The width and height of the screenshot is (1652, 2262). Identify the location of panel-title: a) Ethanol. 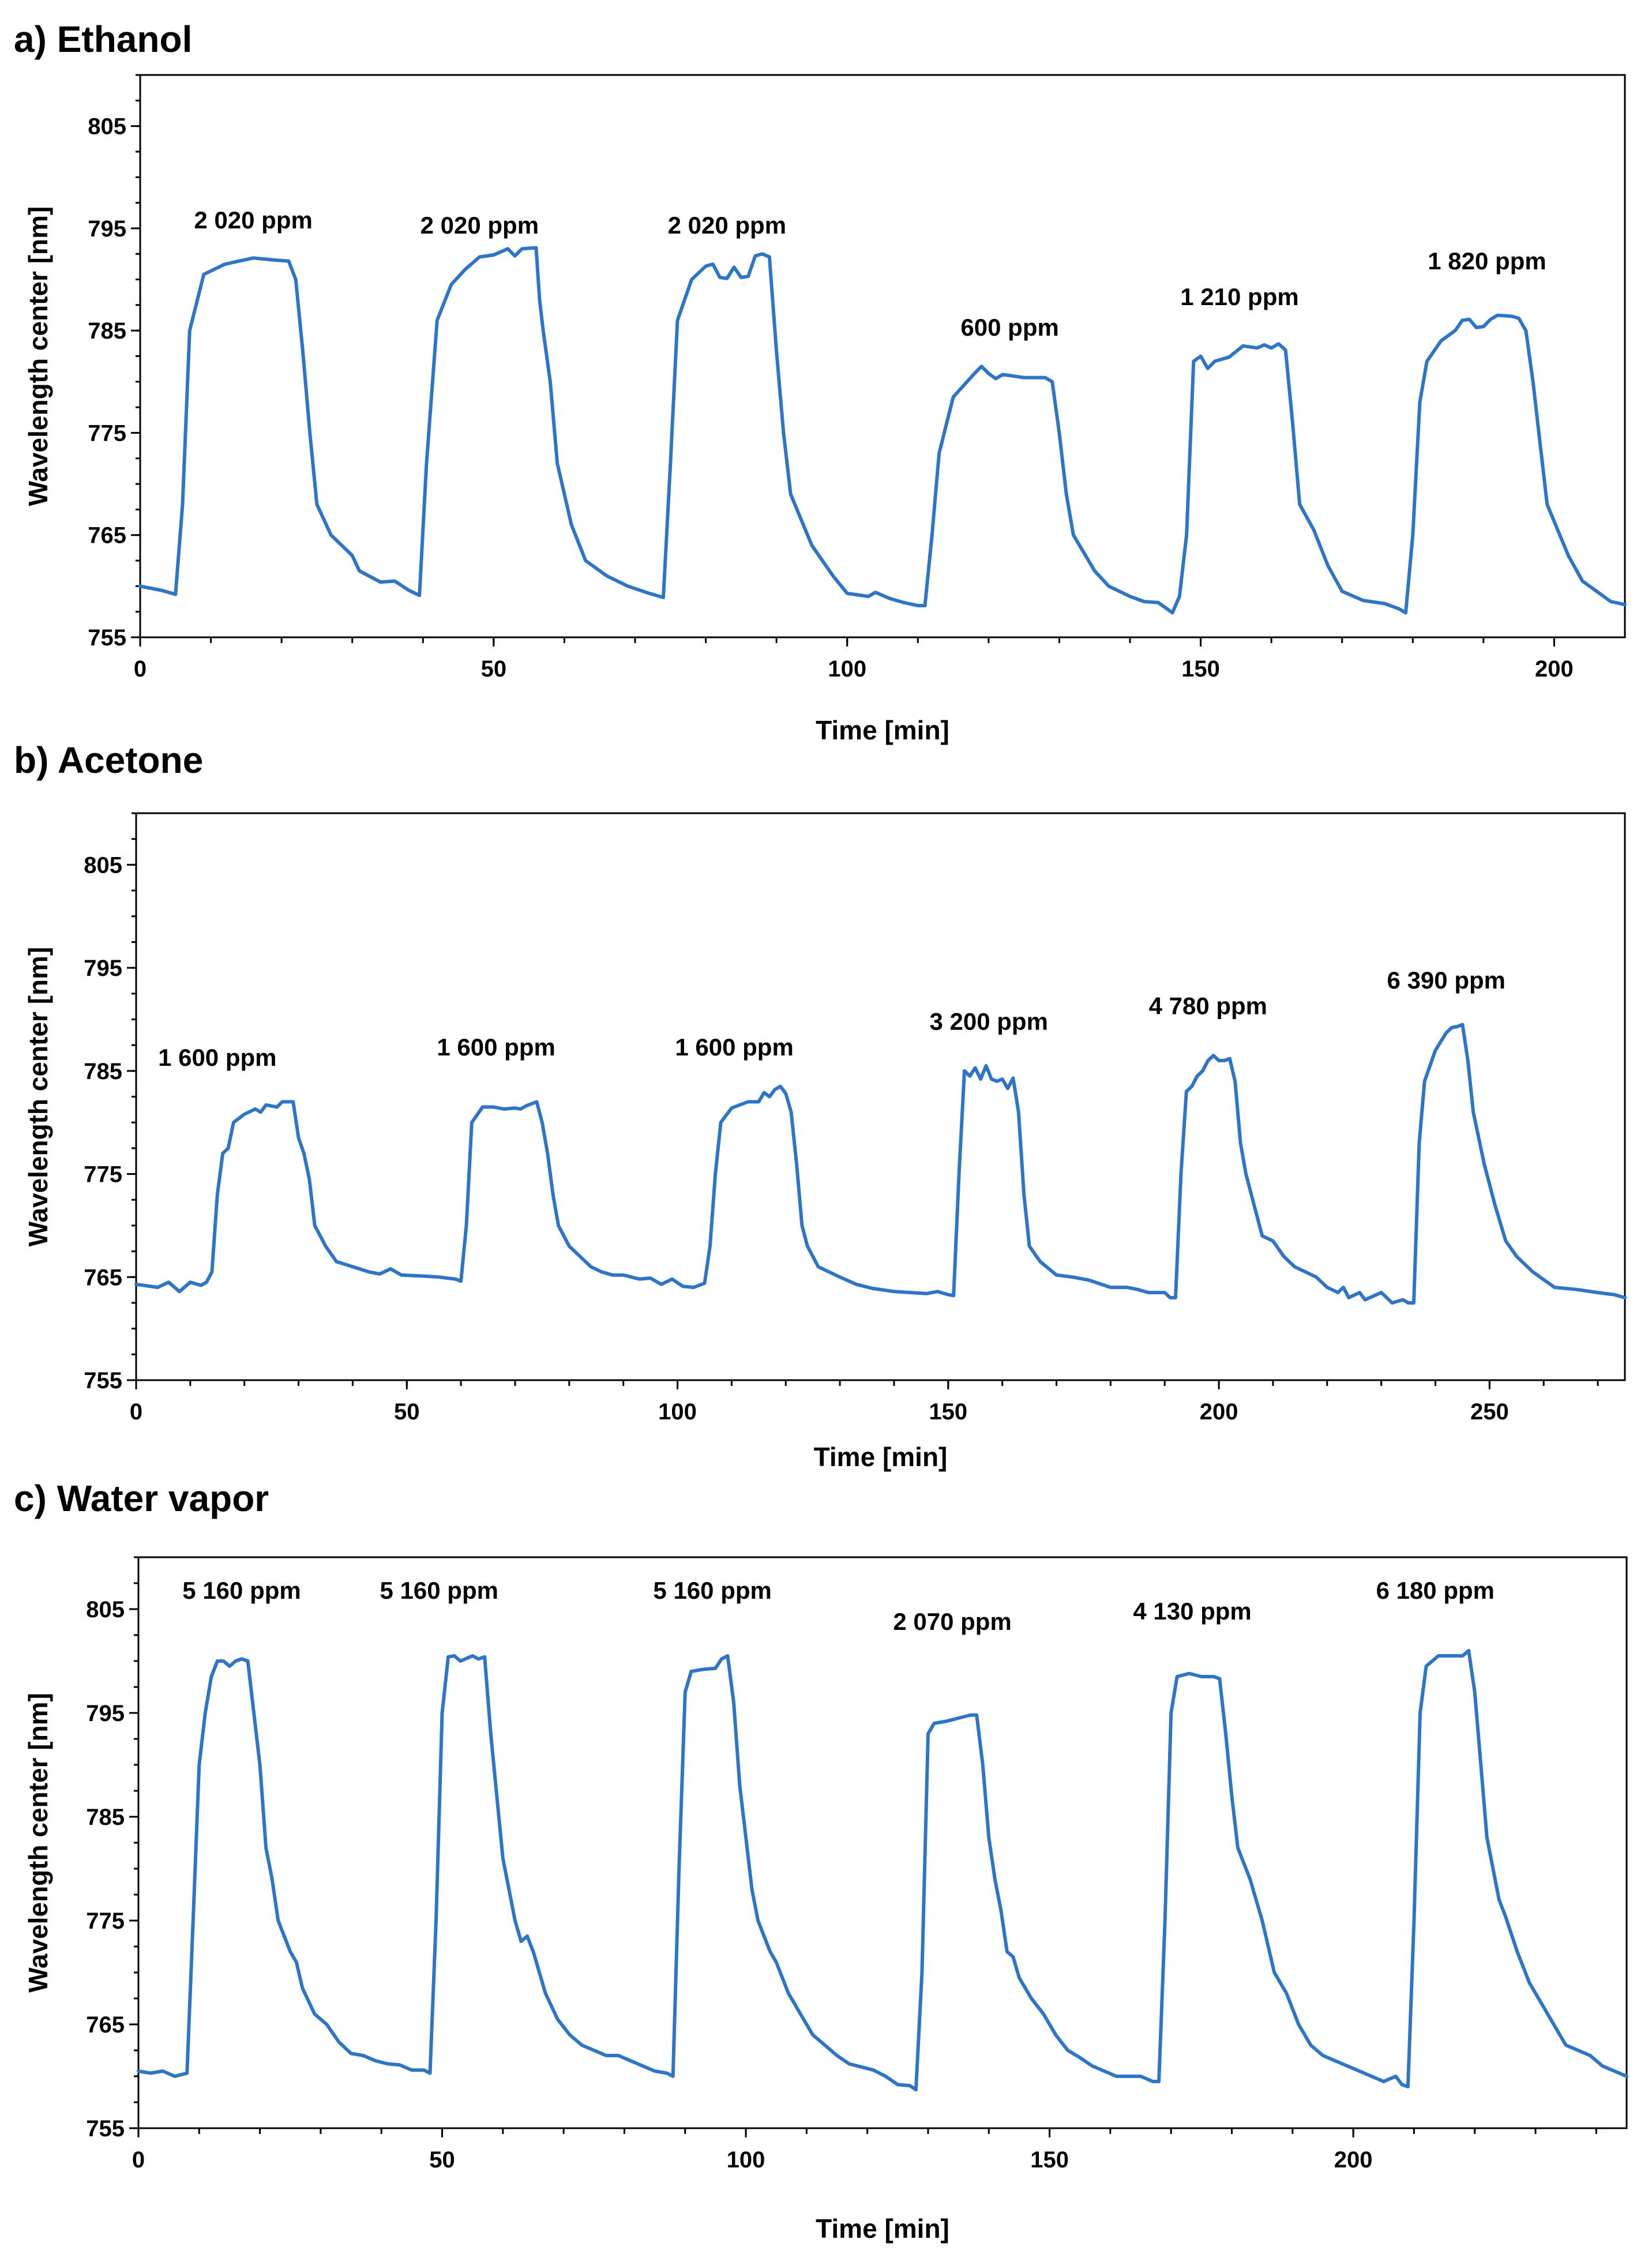
(103, 39).